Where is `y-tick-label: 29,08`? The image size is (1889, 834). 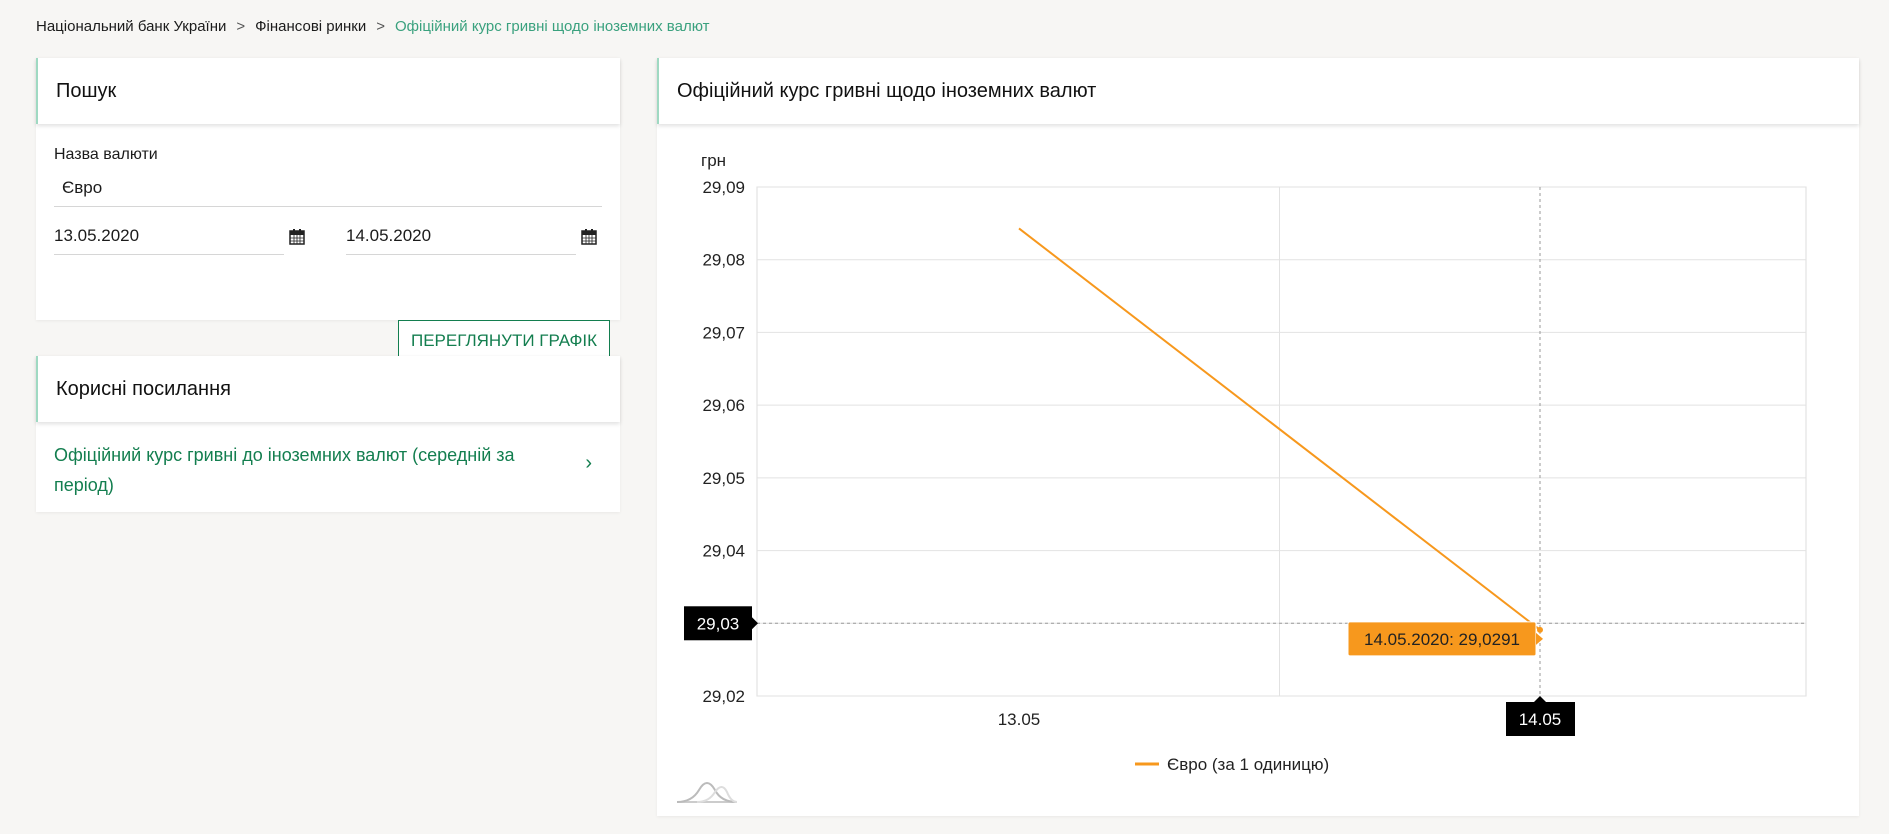 y-tick-label: 29,08 is located at coordinates (723, 260).